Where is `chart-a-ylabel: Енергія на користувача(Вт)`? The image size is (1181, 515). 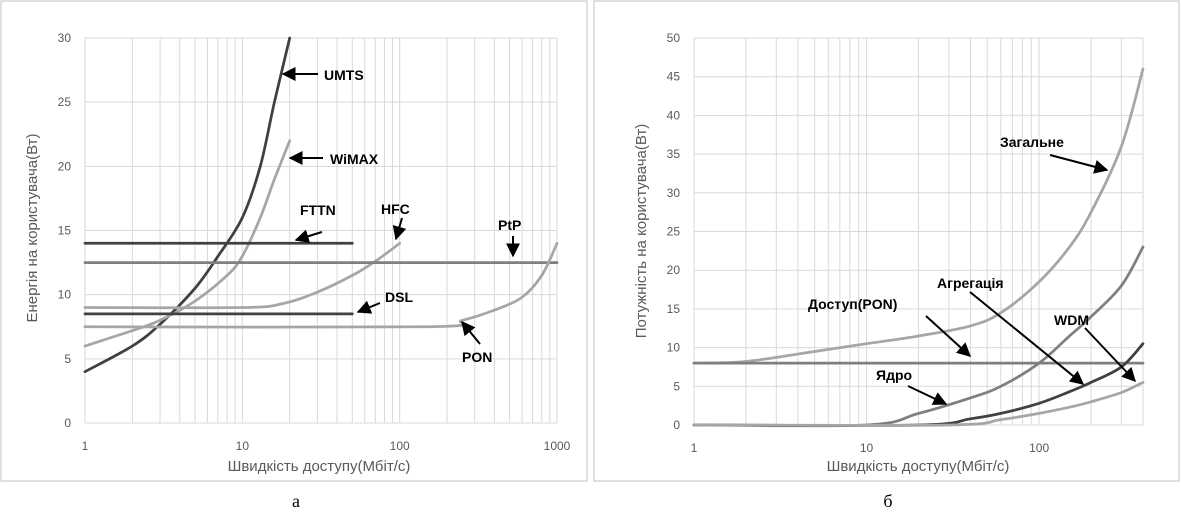 chart-a-ylabel: Енергія на користувача(Вт) is located at coordinates (32, 227).